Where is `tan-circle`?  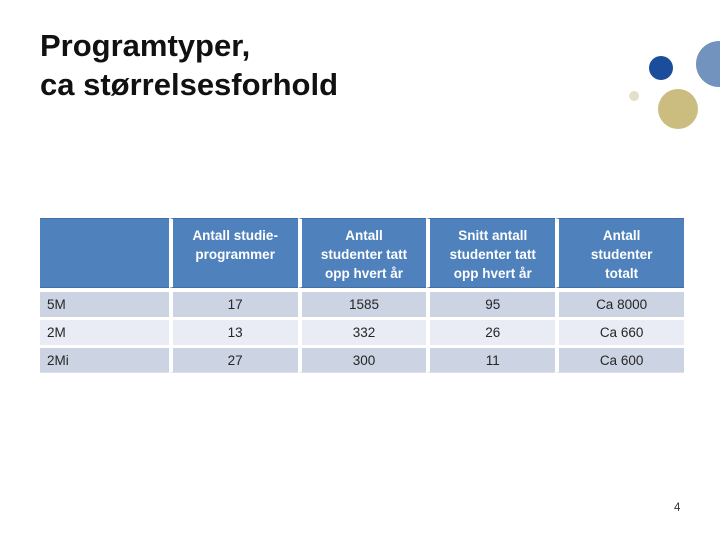 tan-circle is located at coordinates (678, 109).